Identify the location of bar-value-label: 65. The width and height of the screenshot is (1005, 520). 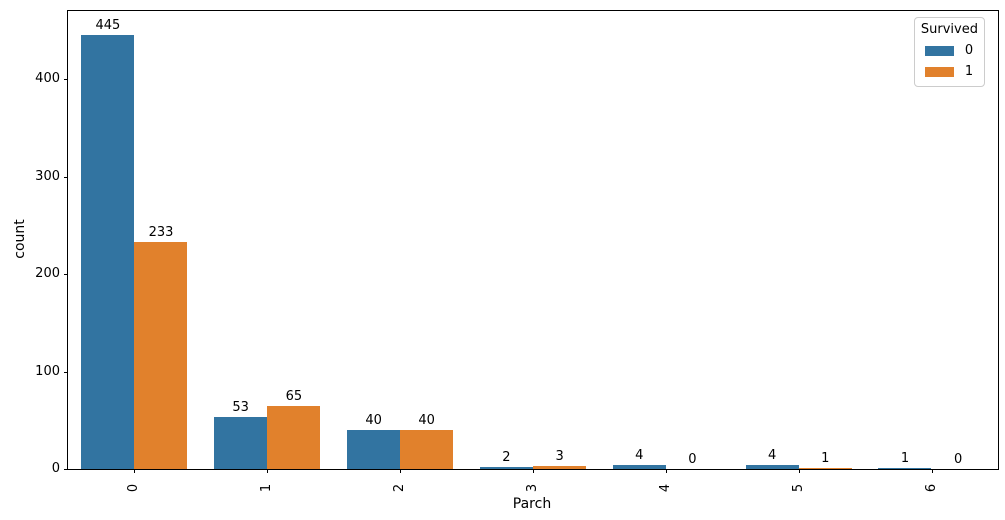
(294, 396).